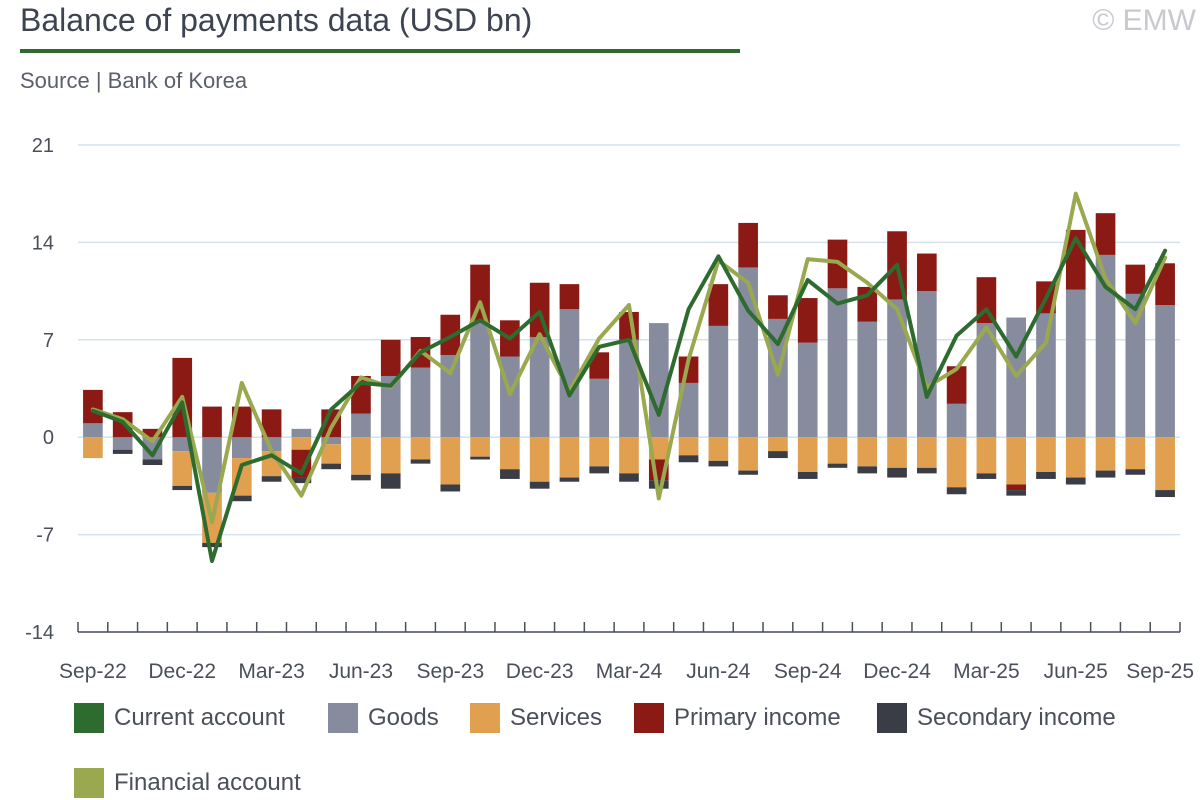  Describe the element at coordinates (207, 782) in the screenshot. I see `legend-label-financial-account: Financial account` at that location.